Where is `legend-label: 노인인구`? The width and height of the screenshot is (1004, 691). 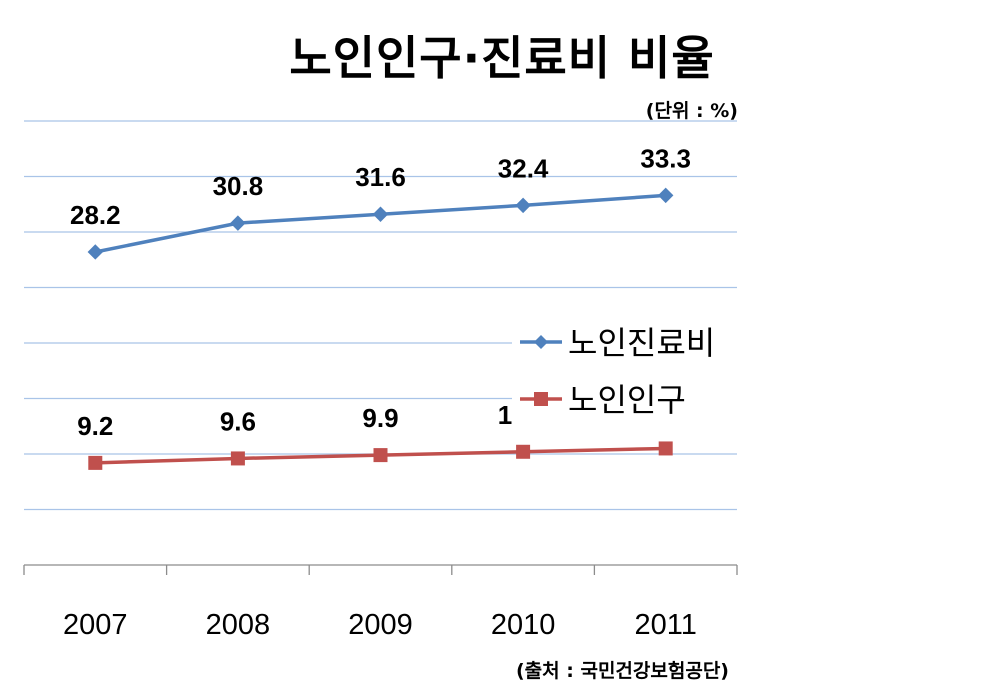 legend-label: 노인인구 is located at coordinates (627, 400).